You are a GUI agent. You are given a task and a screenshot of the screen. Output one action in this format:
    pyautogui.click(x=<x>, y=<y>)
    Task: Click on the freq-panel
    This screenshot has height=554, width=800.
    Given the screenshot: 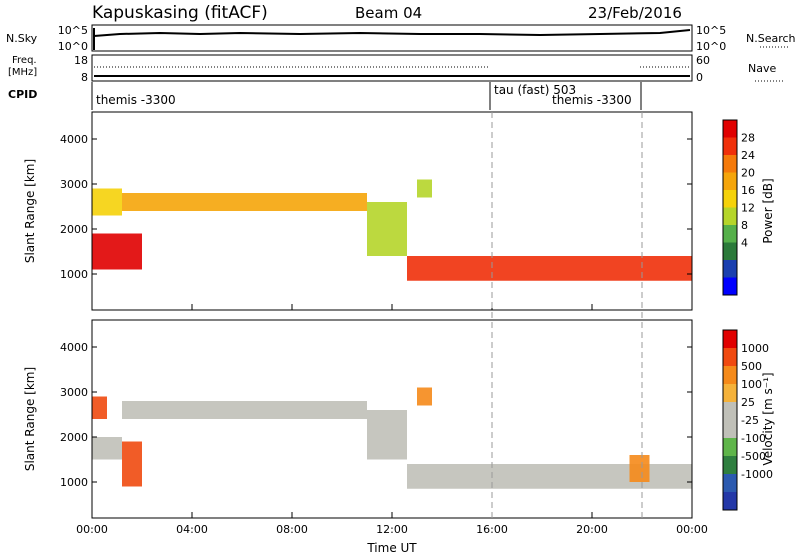 What is the action you would take?
    pyautogui.click(x=392, y=68)
    